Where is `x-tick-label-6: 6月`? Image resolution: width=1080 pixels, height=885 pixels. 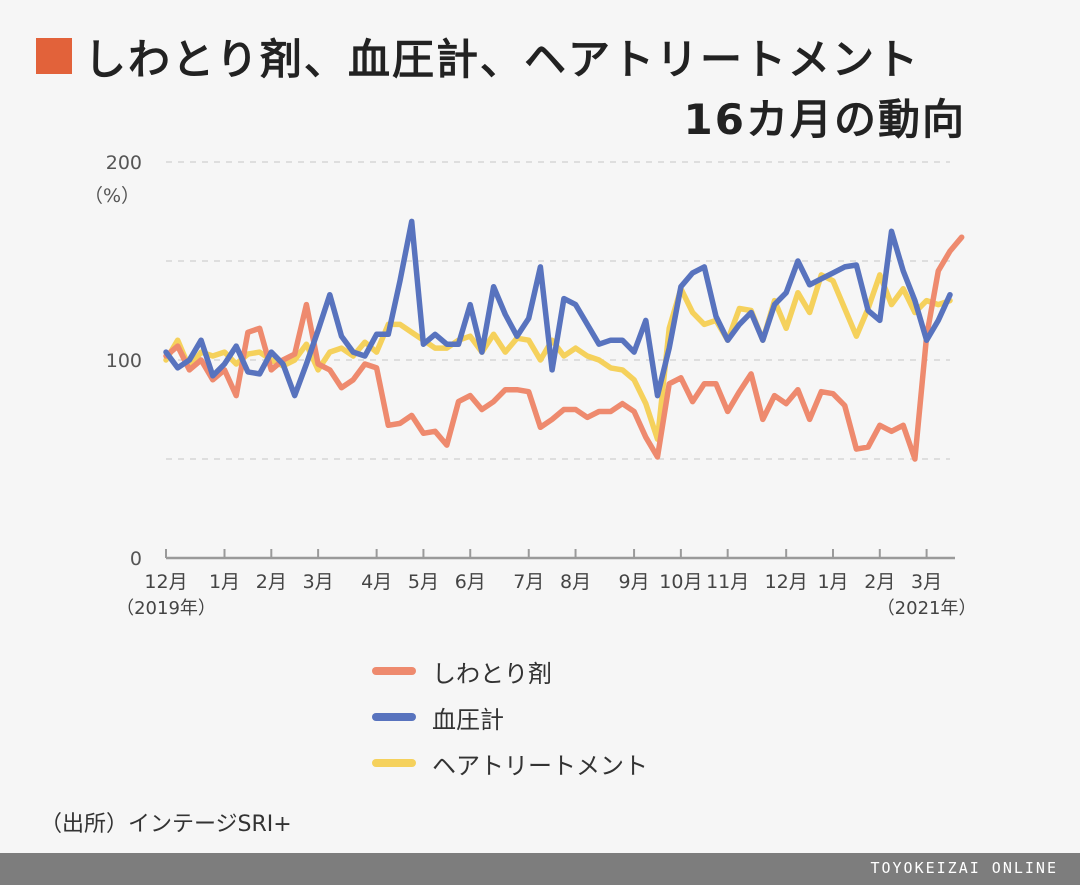 x-tick-label-6: 6月 is located at coordinates (470, 582).